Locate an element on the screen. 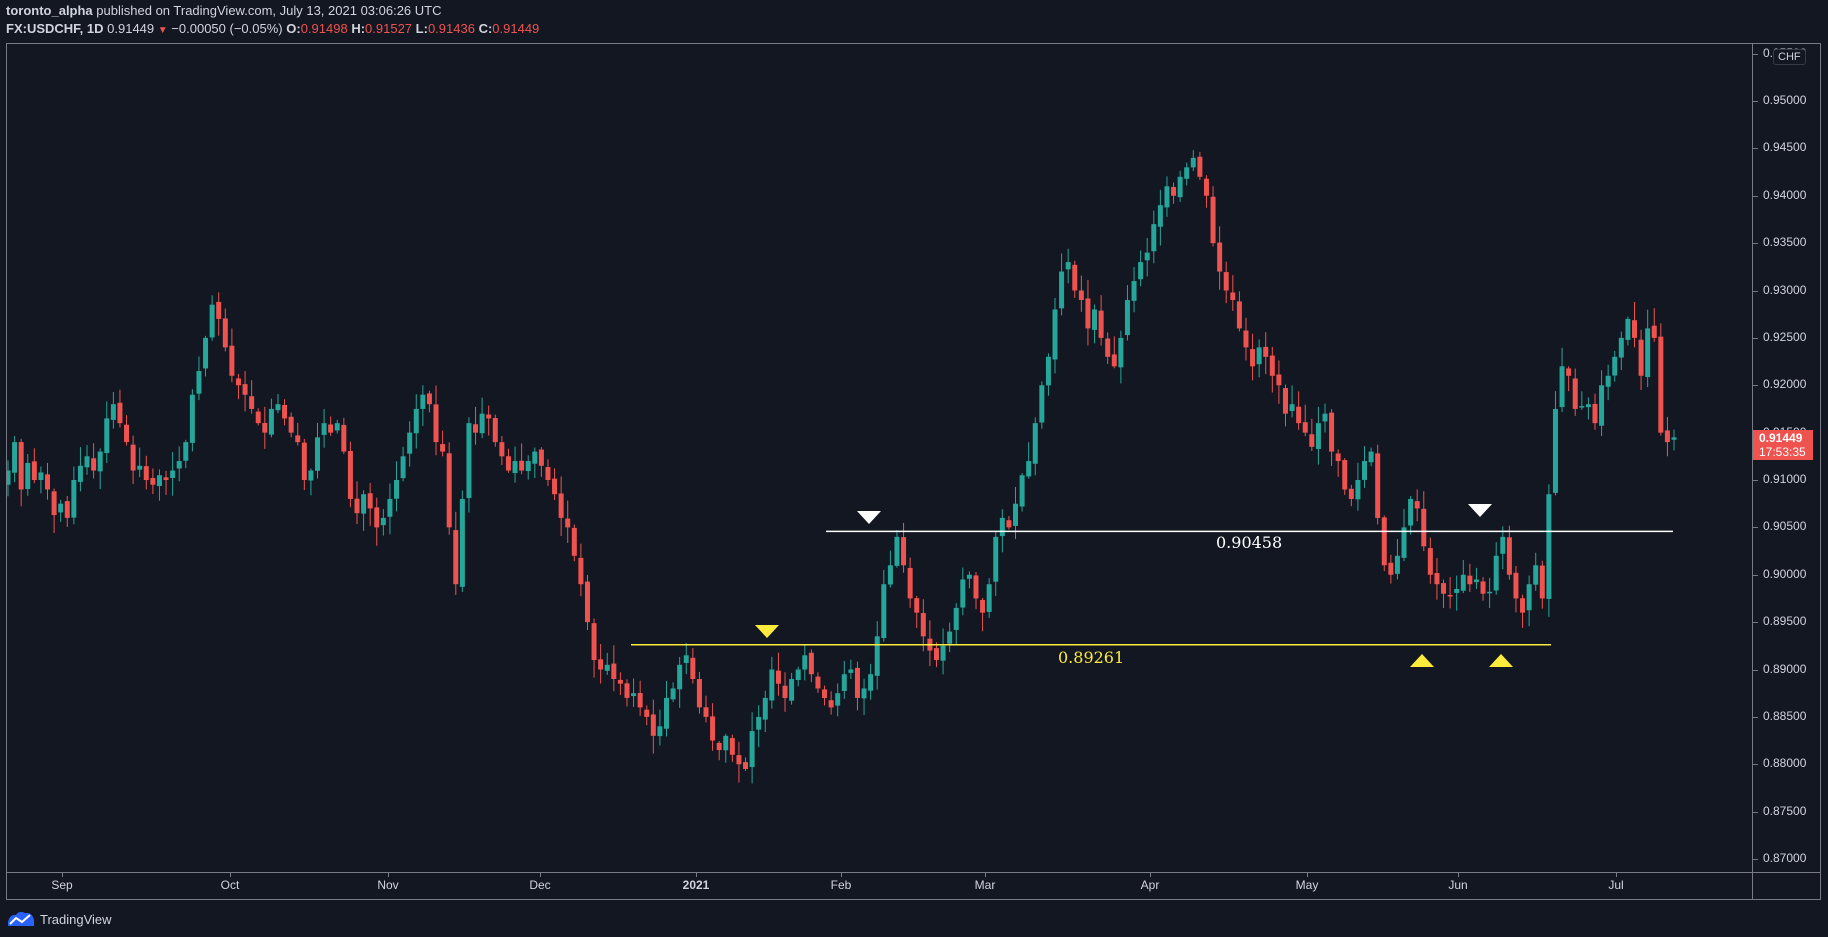 This screenshot has height=937, width=1828. price-tick-label: 0.89000 is located at coordinates (1785, 668).